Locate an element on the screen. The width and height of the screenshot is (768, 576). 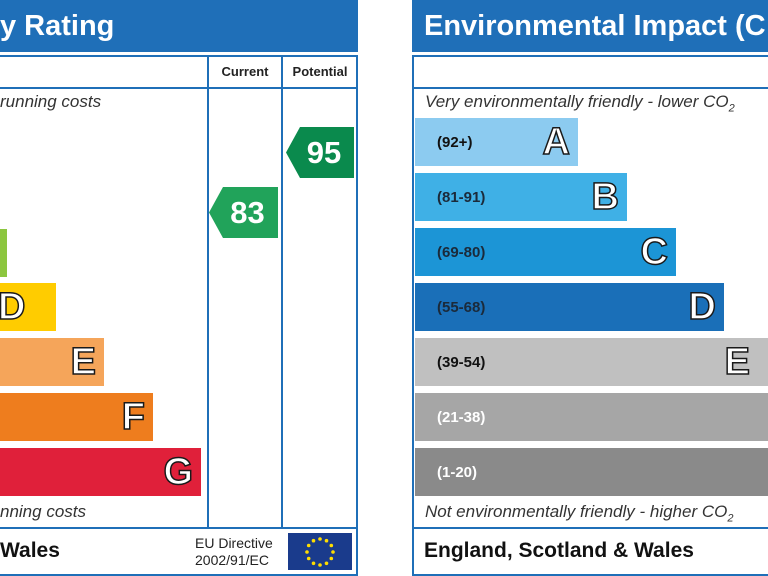
environment-band-g-range: (1-20) is located at coordinates (457, 472).